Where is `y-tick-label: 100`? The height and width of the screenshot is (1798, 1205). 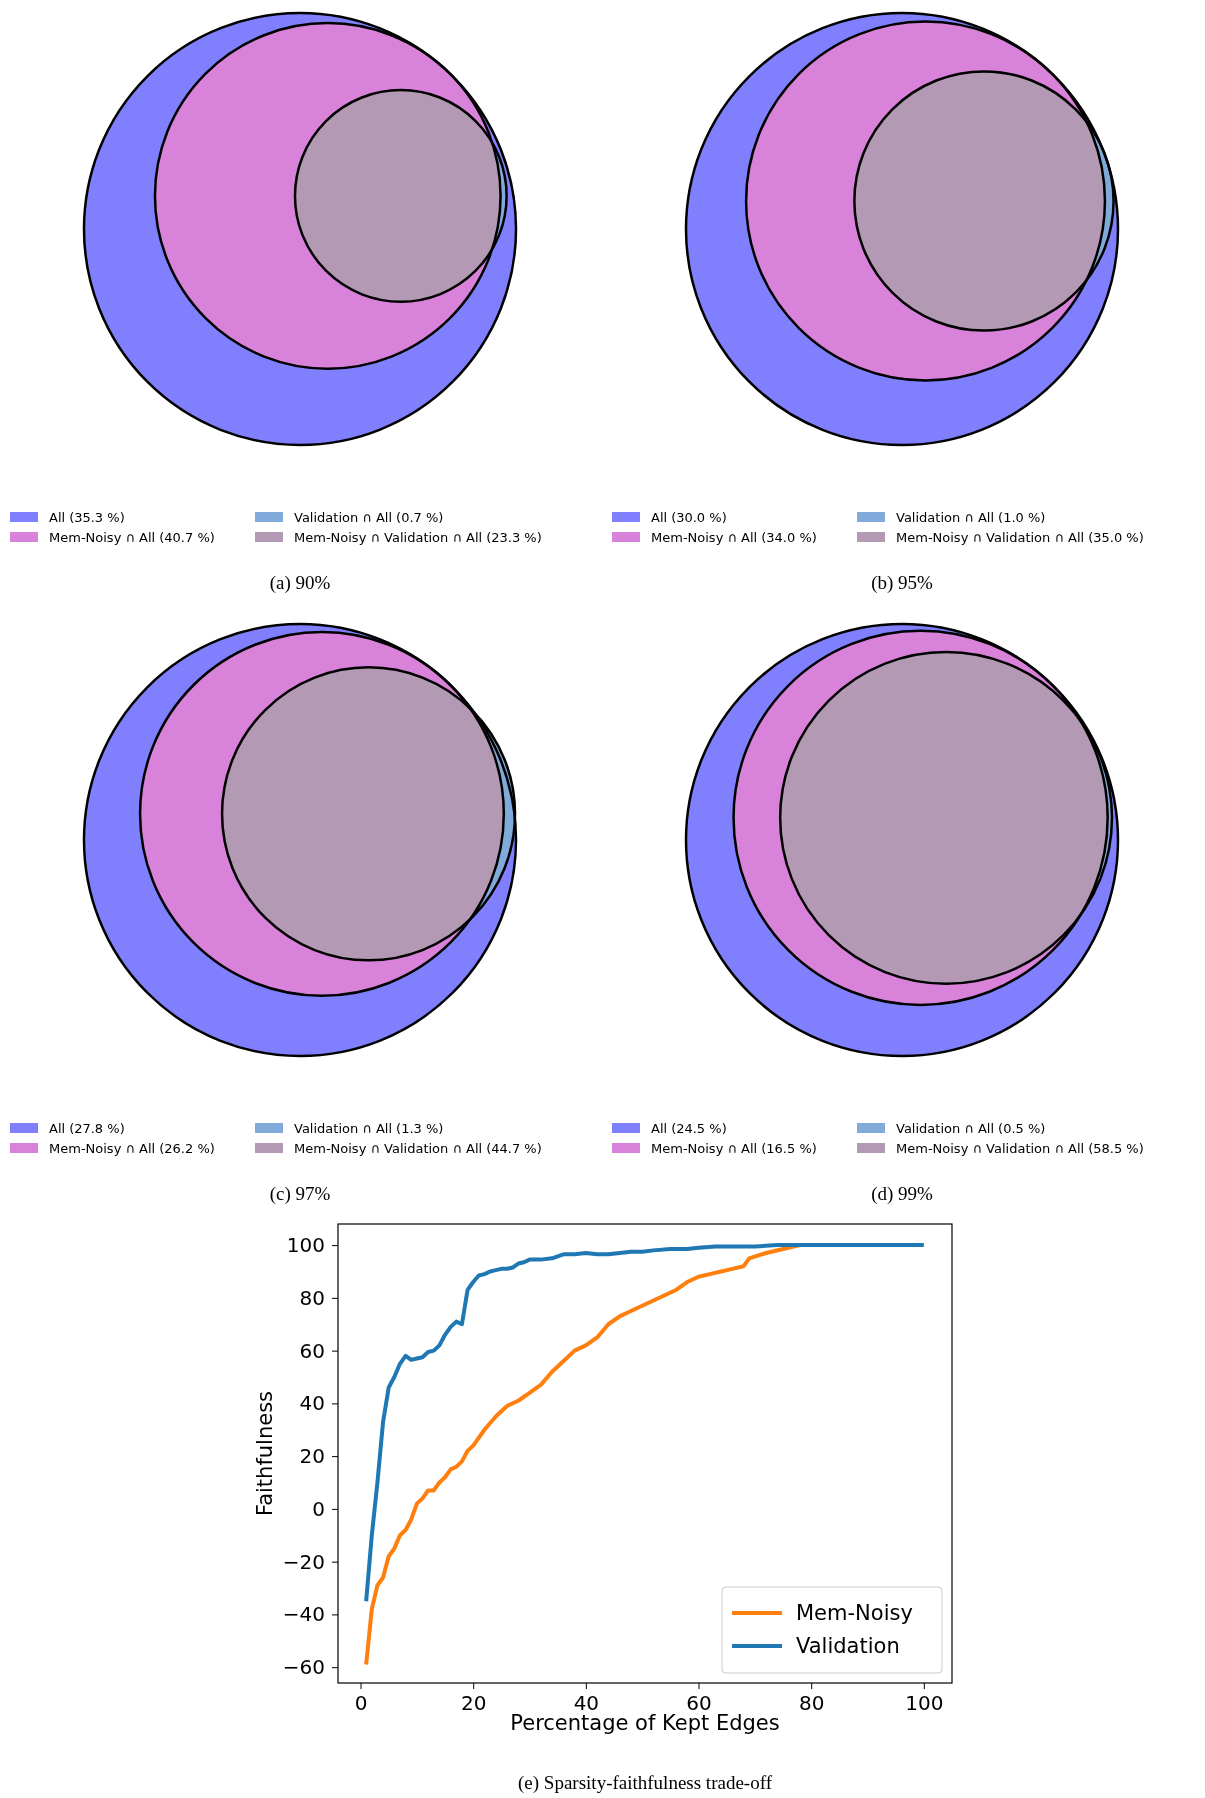 y-tick-label: 100 is located at coordinates (305, 1245).